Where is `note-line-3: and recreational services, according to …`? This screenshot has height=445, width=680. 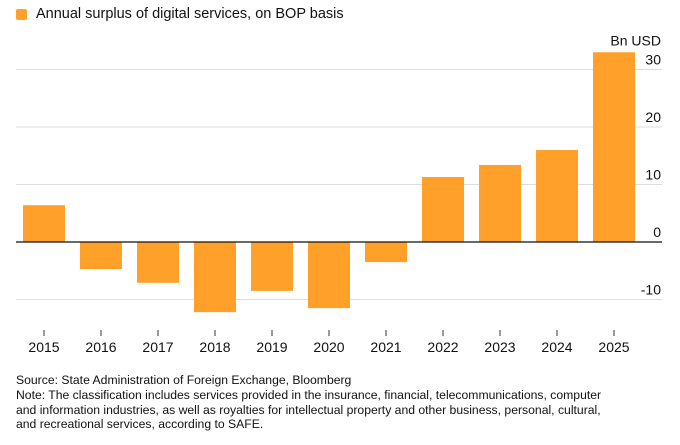
note-line-3: and recreational services, according to … is located at coordinates (140, 424).